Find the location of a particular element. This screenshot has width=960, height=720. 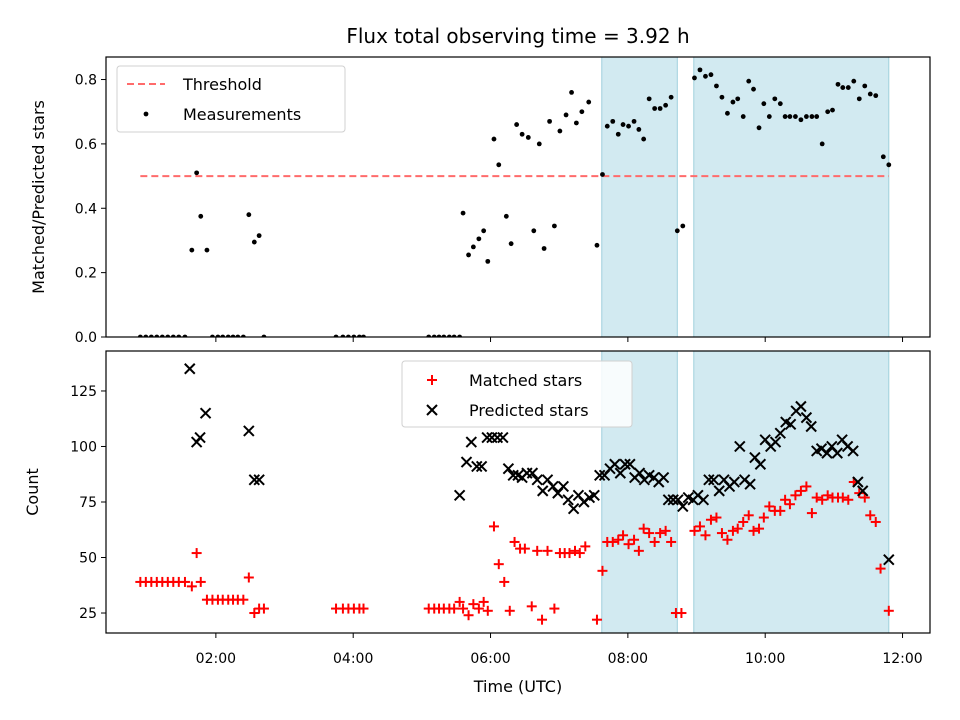

legend-matched-swatch is located at coordinates (432, 380).